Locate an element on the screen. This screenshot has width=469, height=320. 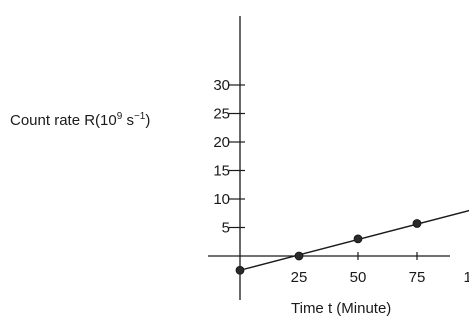
y-axis-title-exponent: 9 is located at coordinates (119, 116).